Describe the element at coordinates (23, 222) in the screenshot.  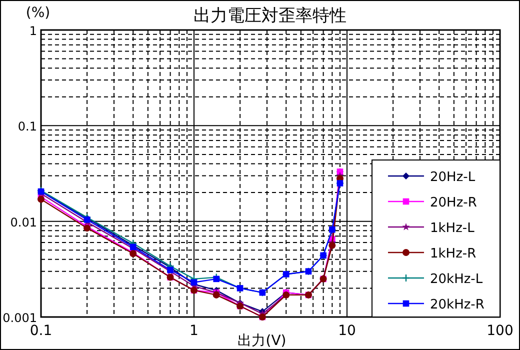
I see `y-tick-label: 0.01` at that location.